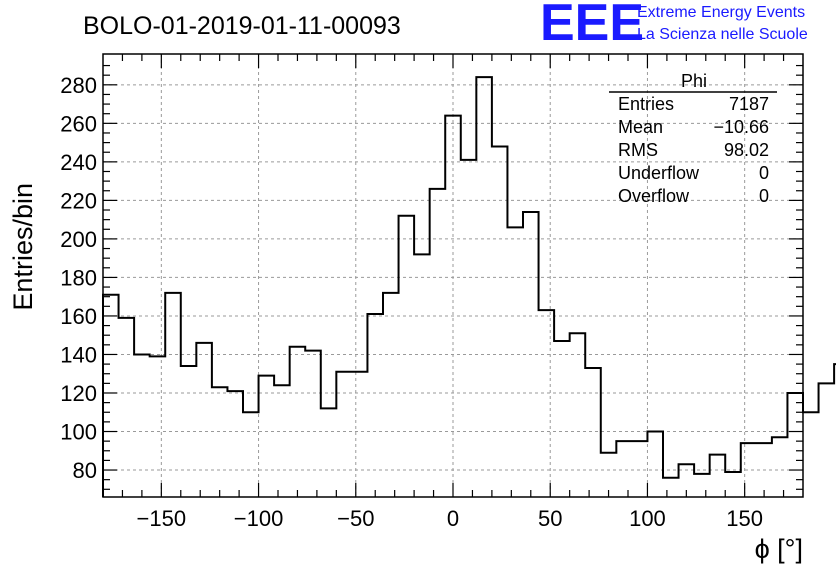  What do you see at coordinates (550, 518) in the screenshot?
I see `x-tick-label: 50` at bounding box center [550, 518].